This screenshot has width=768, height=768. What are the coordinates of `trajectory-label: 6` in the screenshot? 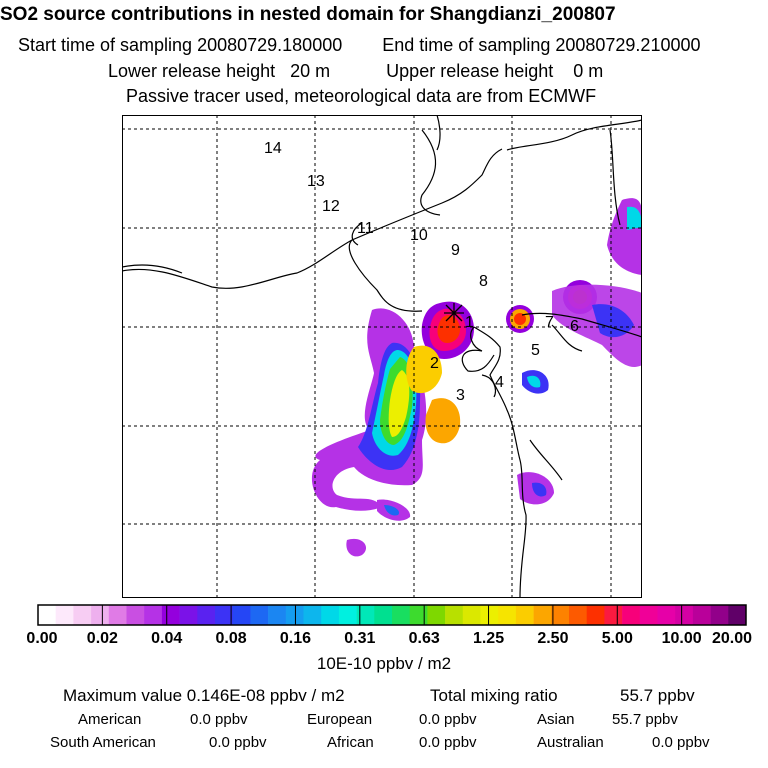 It's located at (574, 326).